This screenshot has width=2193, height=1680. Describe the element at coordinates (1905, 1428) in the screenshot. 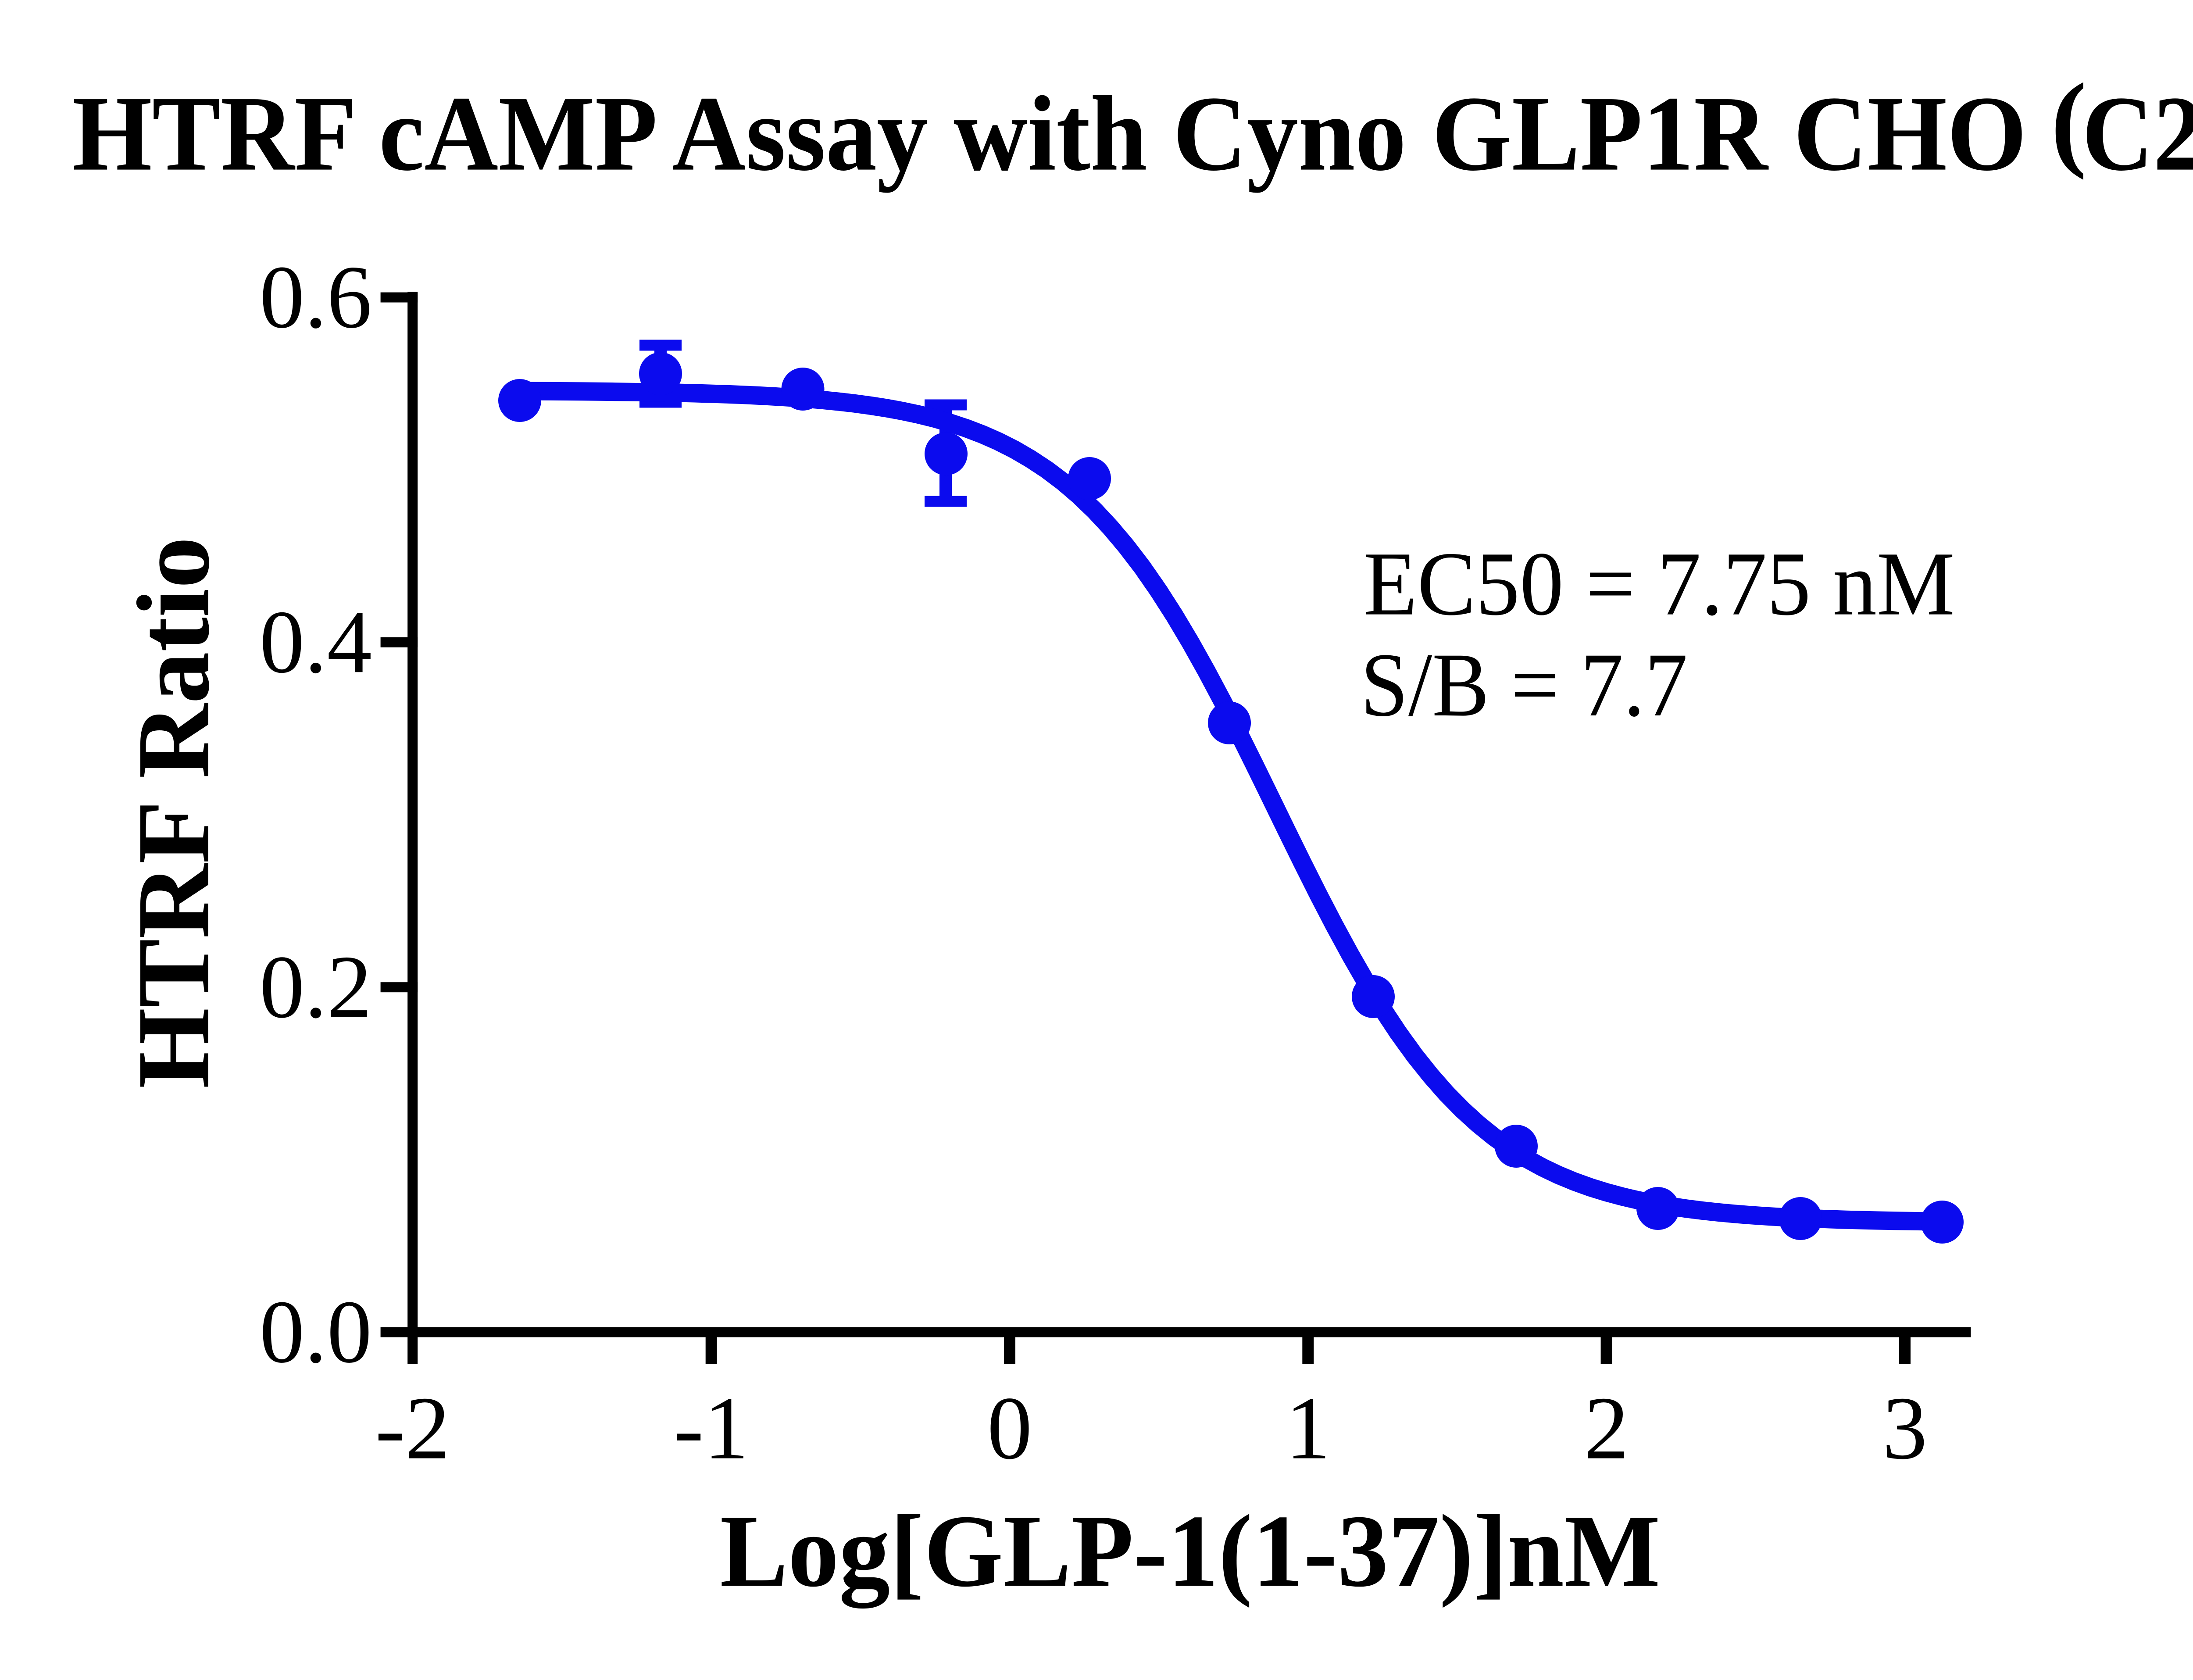

I see `svg-text: 3` at that location.